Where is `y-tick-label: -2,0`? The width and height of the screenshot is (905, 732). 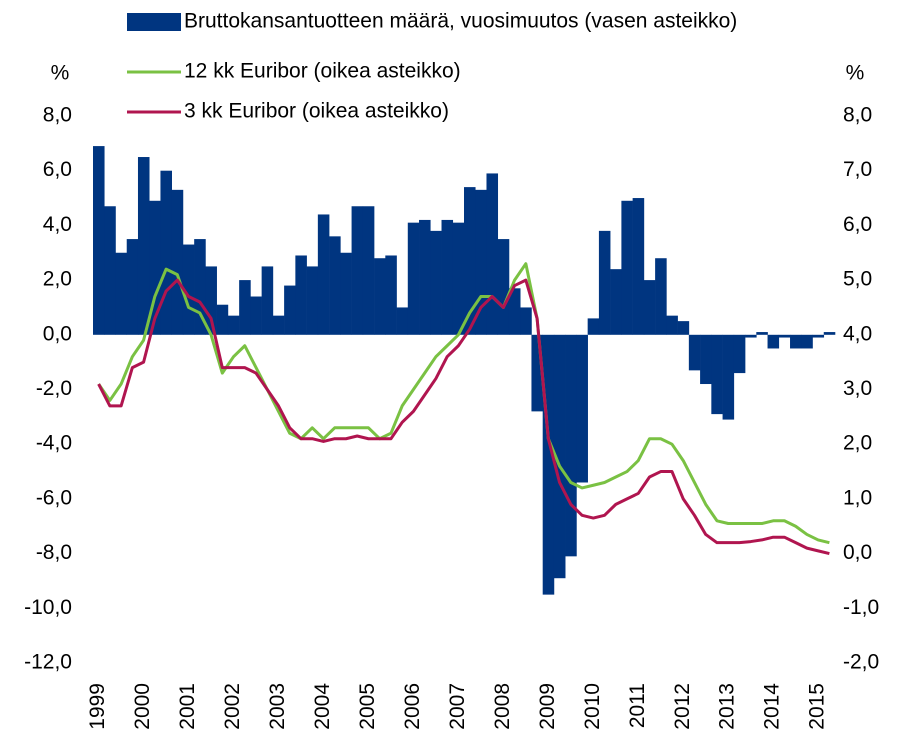
y-tick-label: -2,0 is located at coordinates (54, 388).